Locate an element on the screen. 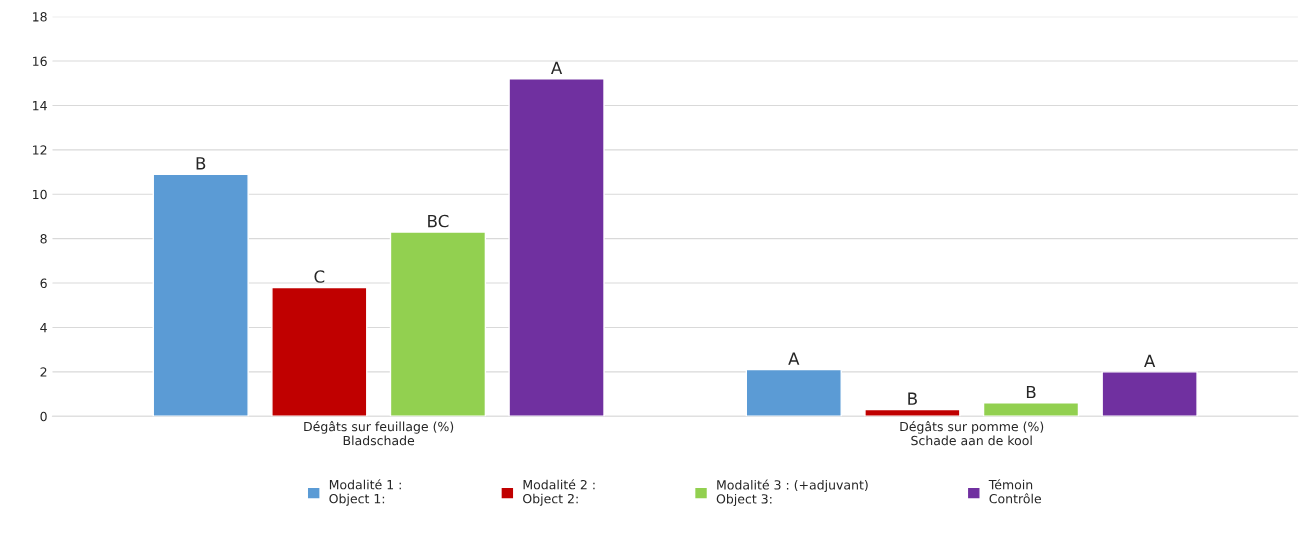 The image size is (1311, 555). y-tick-label: 6 is located at coordinates (43, 283).